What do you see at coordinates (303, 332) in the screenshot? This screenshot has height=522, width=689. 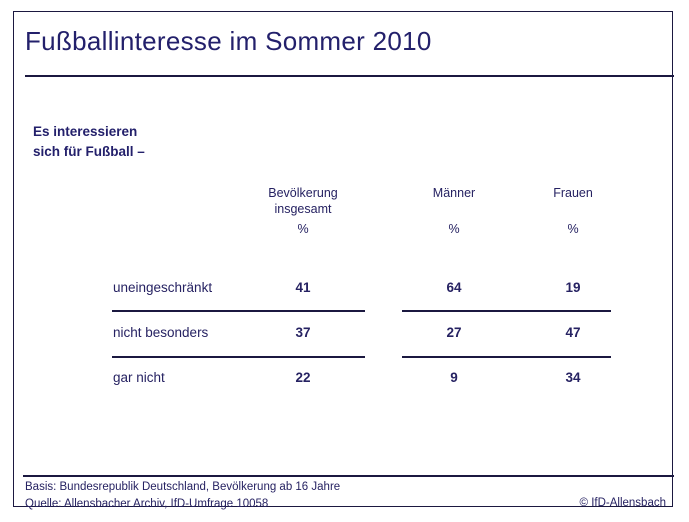 I see `table-cell: 37` at bounding box center [303, 332].